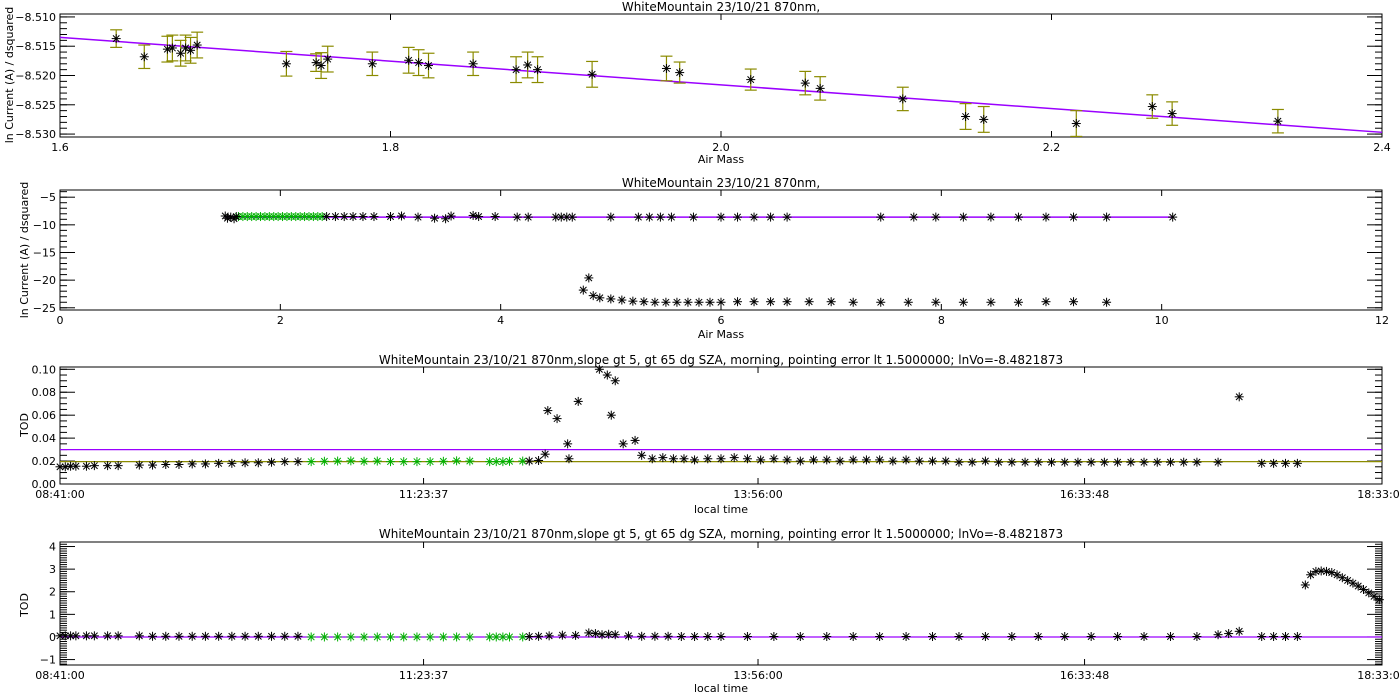 This screenshot has width=1400, height=700. What do you see at coordinates (721, 688) in the screenshot?
I see `panel-4-xlabel: local time` at bounding box center [721, 688].